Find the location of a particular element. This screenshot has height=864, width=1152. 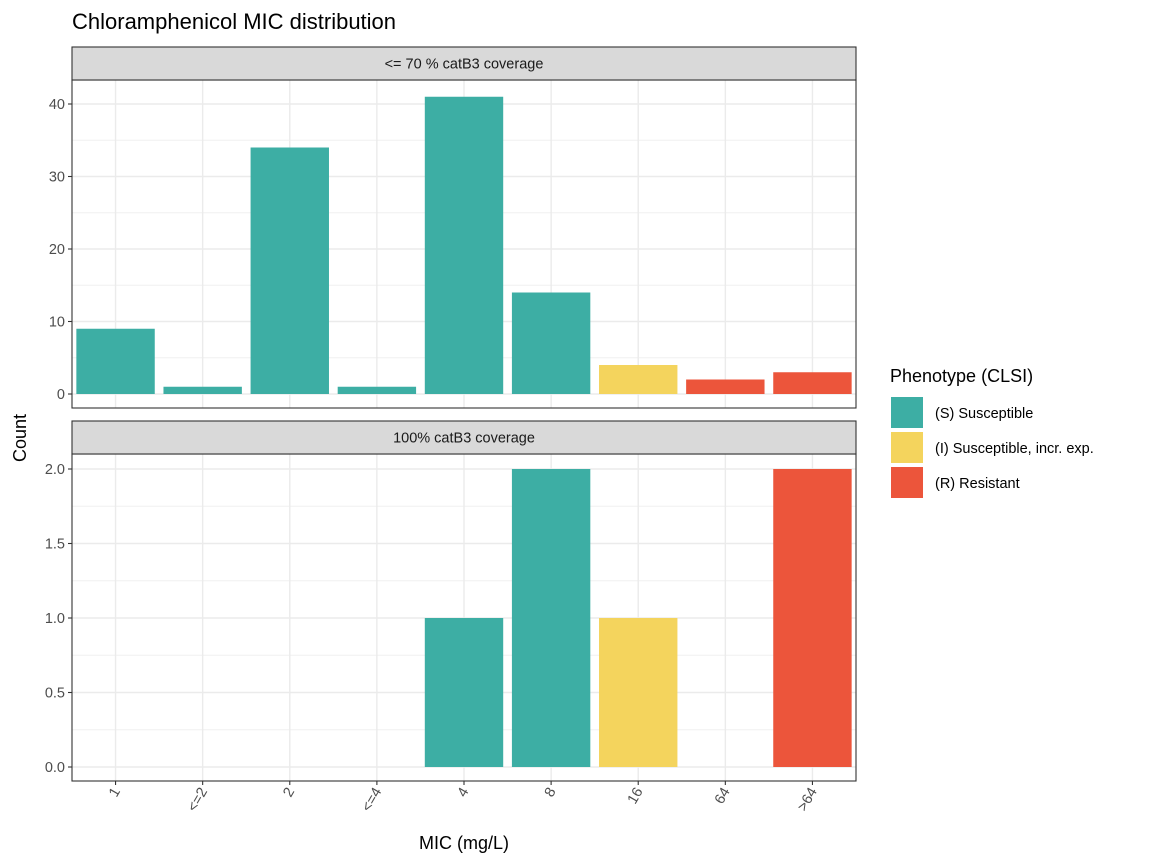

legend-label: (R) Resistant is located at coordinates (977, 484).